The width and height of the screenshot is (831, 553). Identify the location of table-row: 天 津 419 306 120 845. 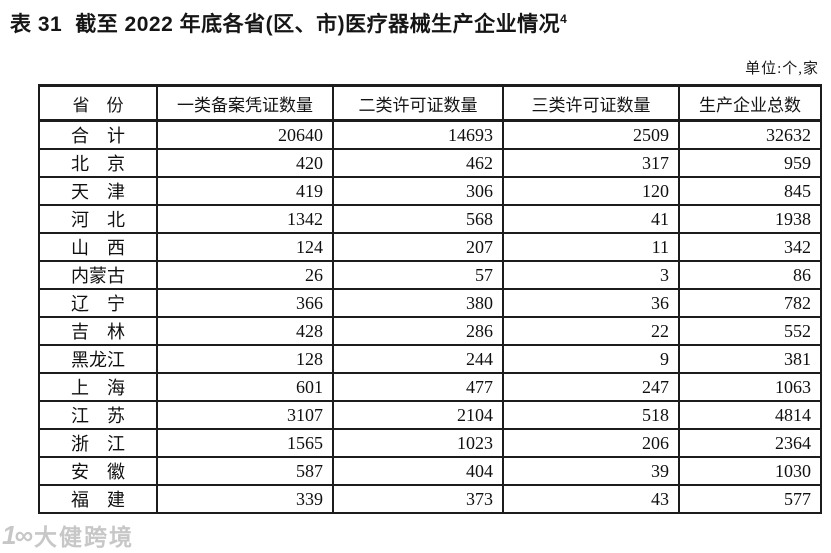
(430, 191).